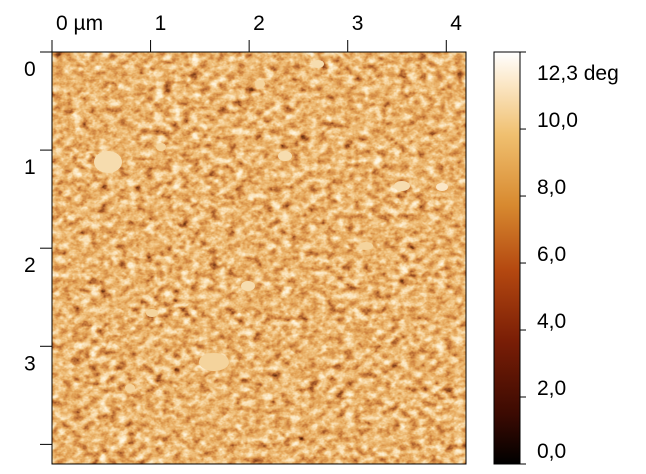  What do you see at coordinates (557, 120) in the screenshot?
I see `colorbar-label: 10,0` at bounding box center [557, 120].